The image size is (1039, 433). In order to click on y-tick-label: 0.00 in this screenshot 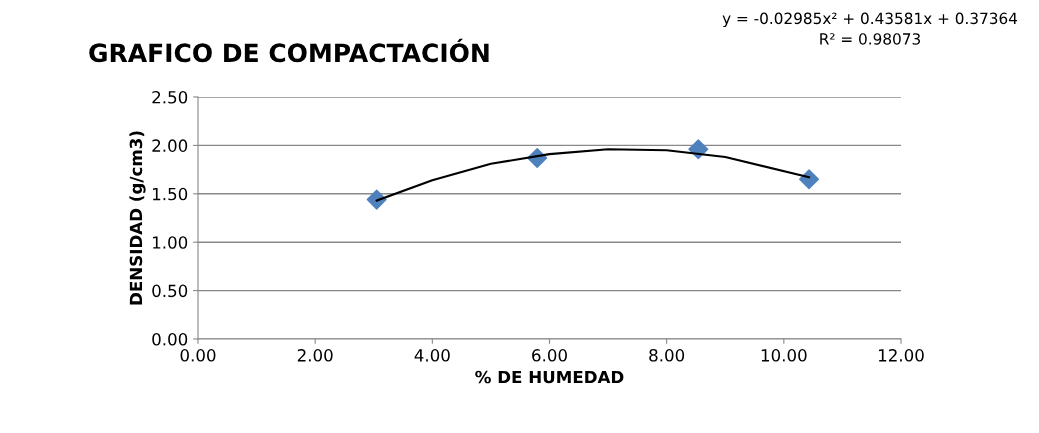, I will do `click(170, 339)`.